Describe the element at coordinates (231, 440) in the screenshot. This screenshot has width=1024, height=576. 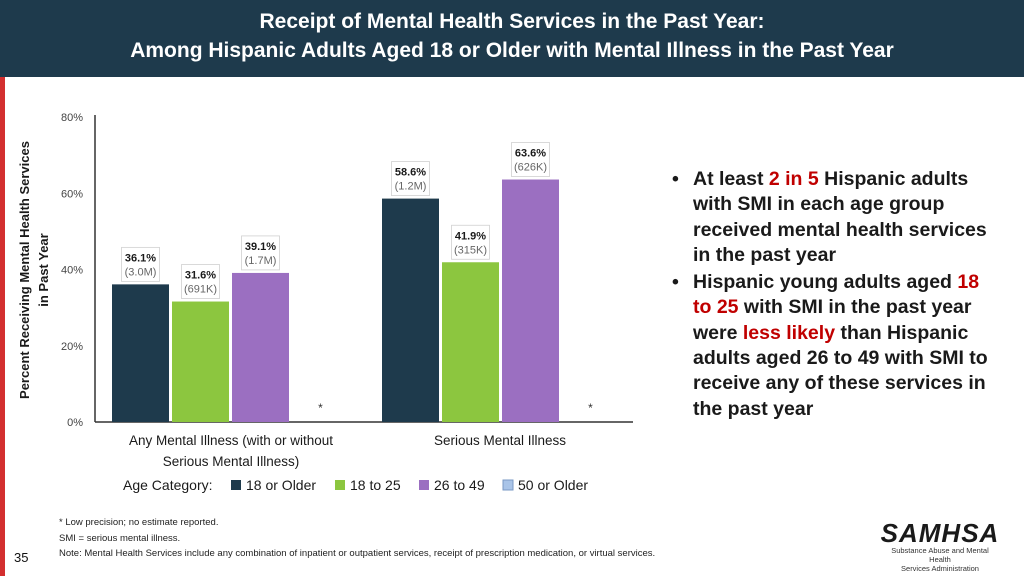
I see `x-category-label: Any Mental Illness (with or without` at that location.